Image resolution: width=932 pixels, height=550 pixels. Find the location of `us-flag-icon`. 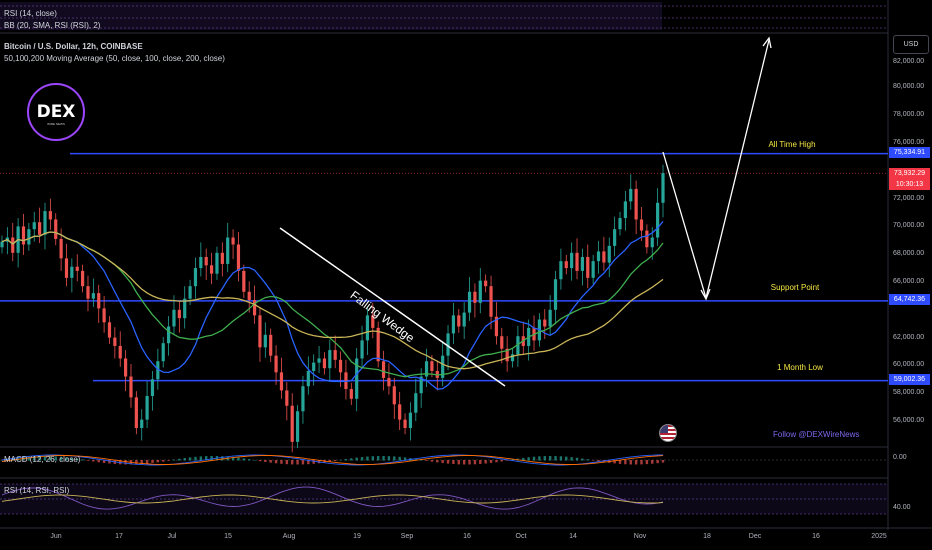

us-flag-icon is located at coordinates (668, 433).